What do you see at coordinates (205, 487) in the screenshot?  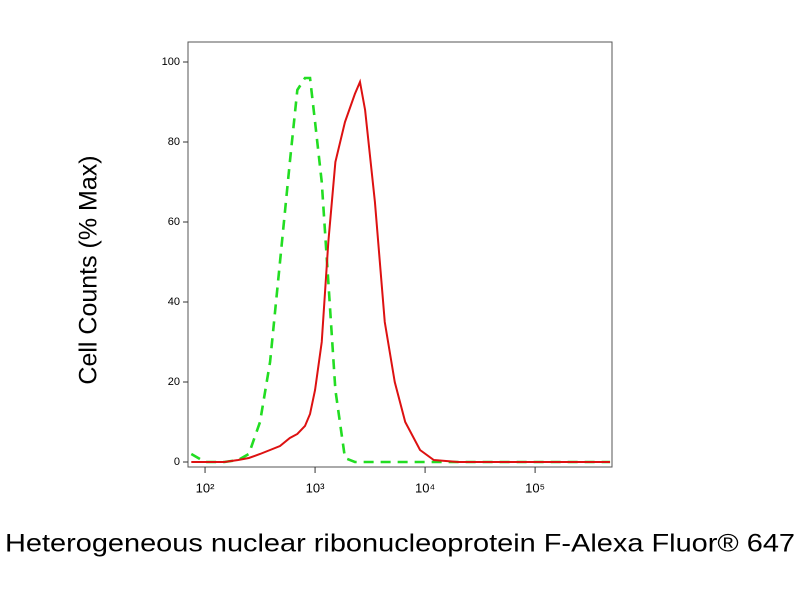 I see `x-tick-label: 10²` at bounding box center [205, 487].